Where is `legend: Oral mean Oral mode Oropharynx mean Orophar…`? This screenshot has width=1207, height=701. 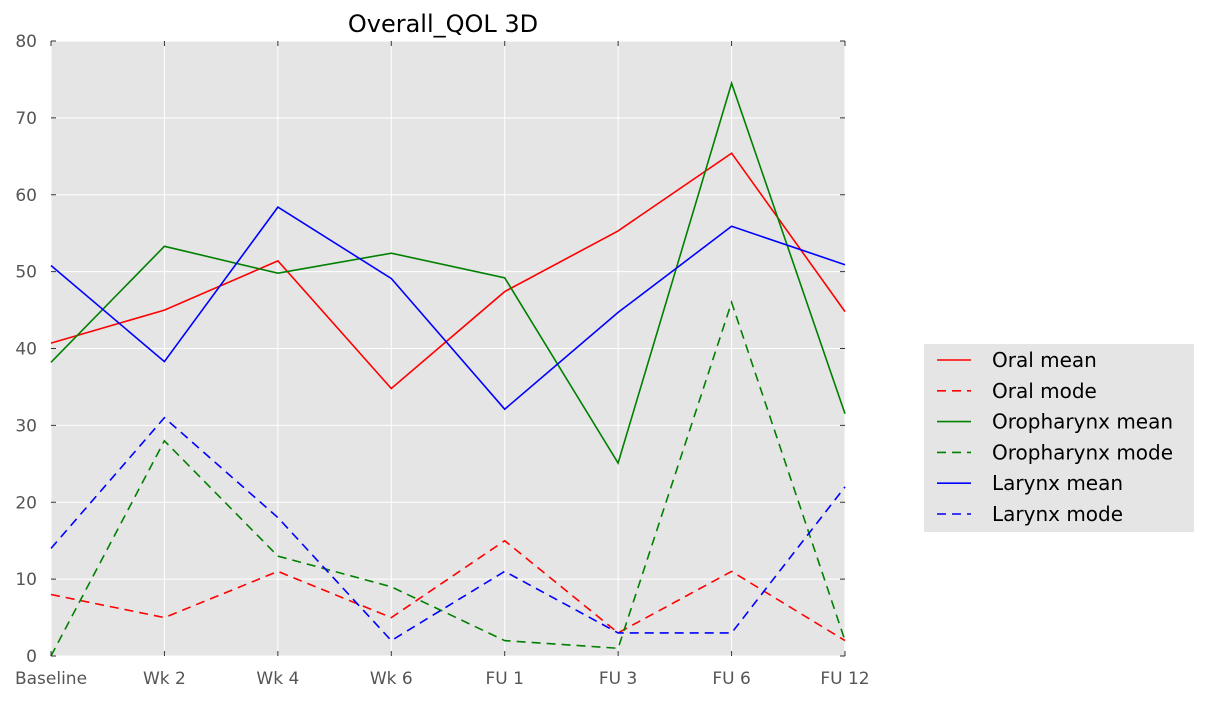 legend: Oral mean Oral mode Oropharynx mean Orophar… is located at coordinates (1059, 438).